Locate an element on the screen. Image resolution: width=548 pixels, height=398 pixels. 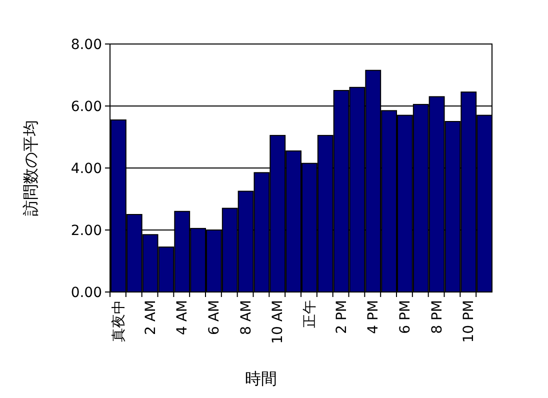
y-tick-label: 8.00 is located at coordinates (86, 45).